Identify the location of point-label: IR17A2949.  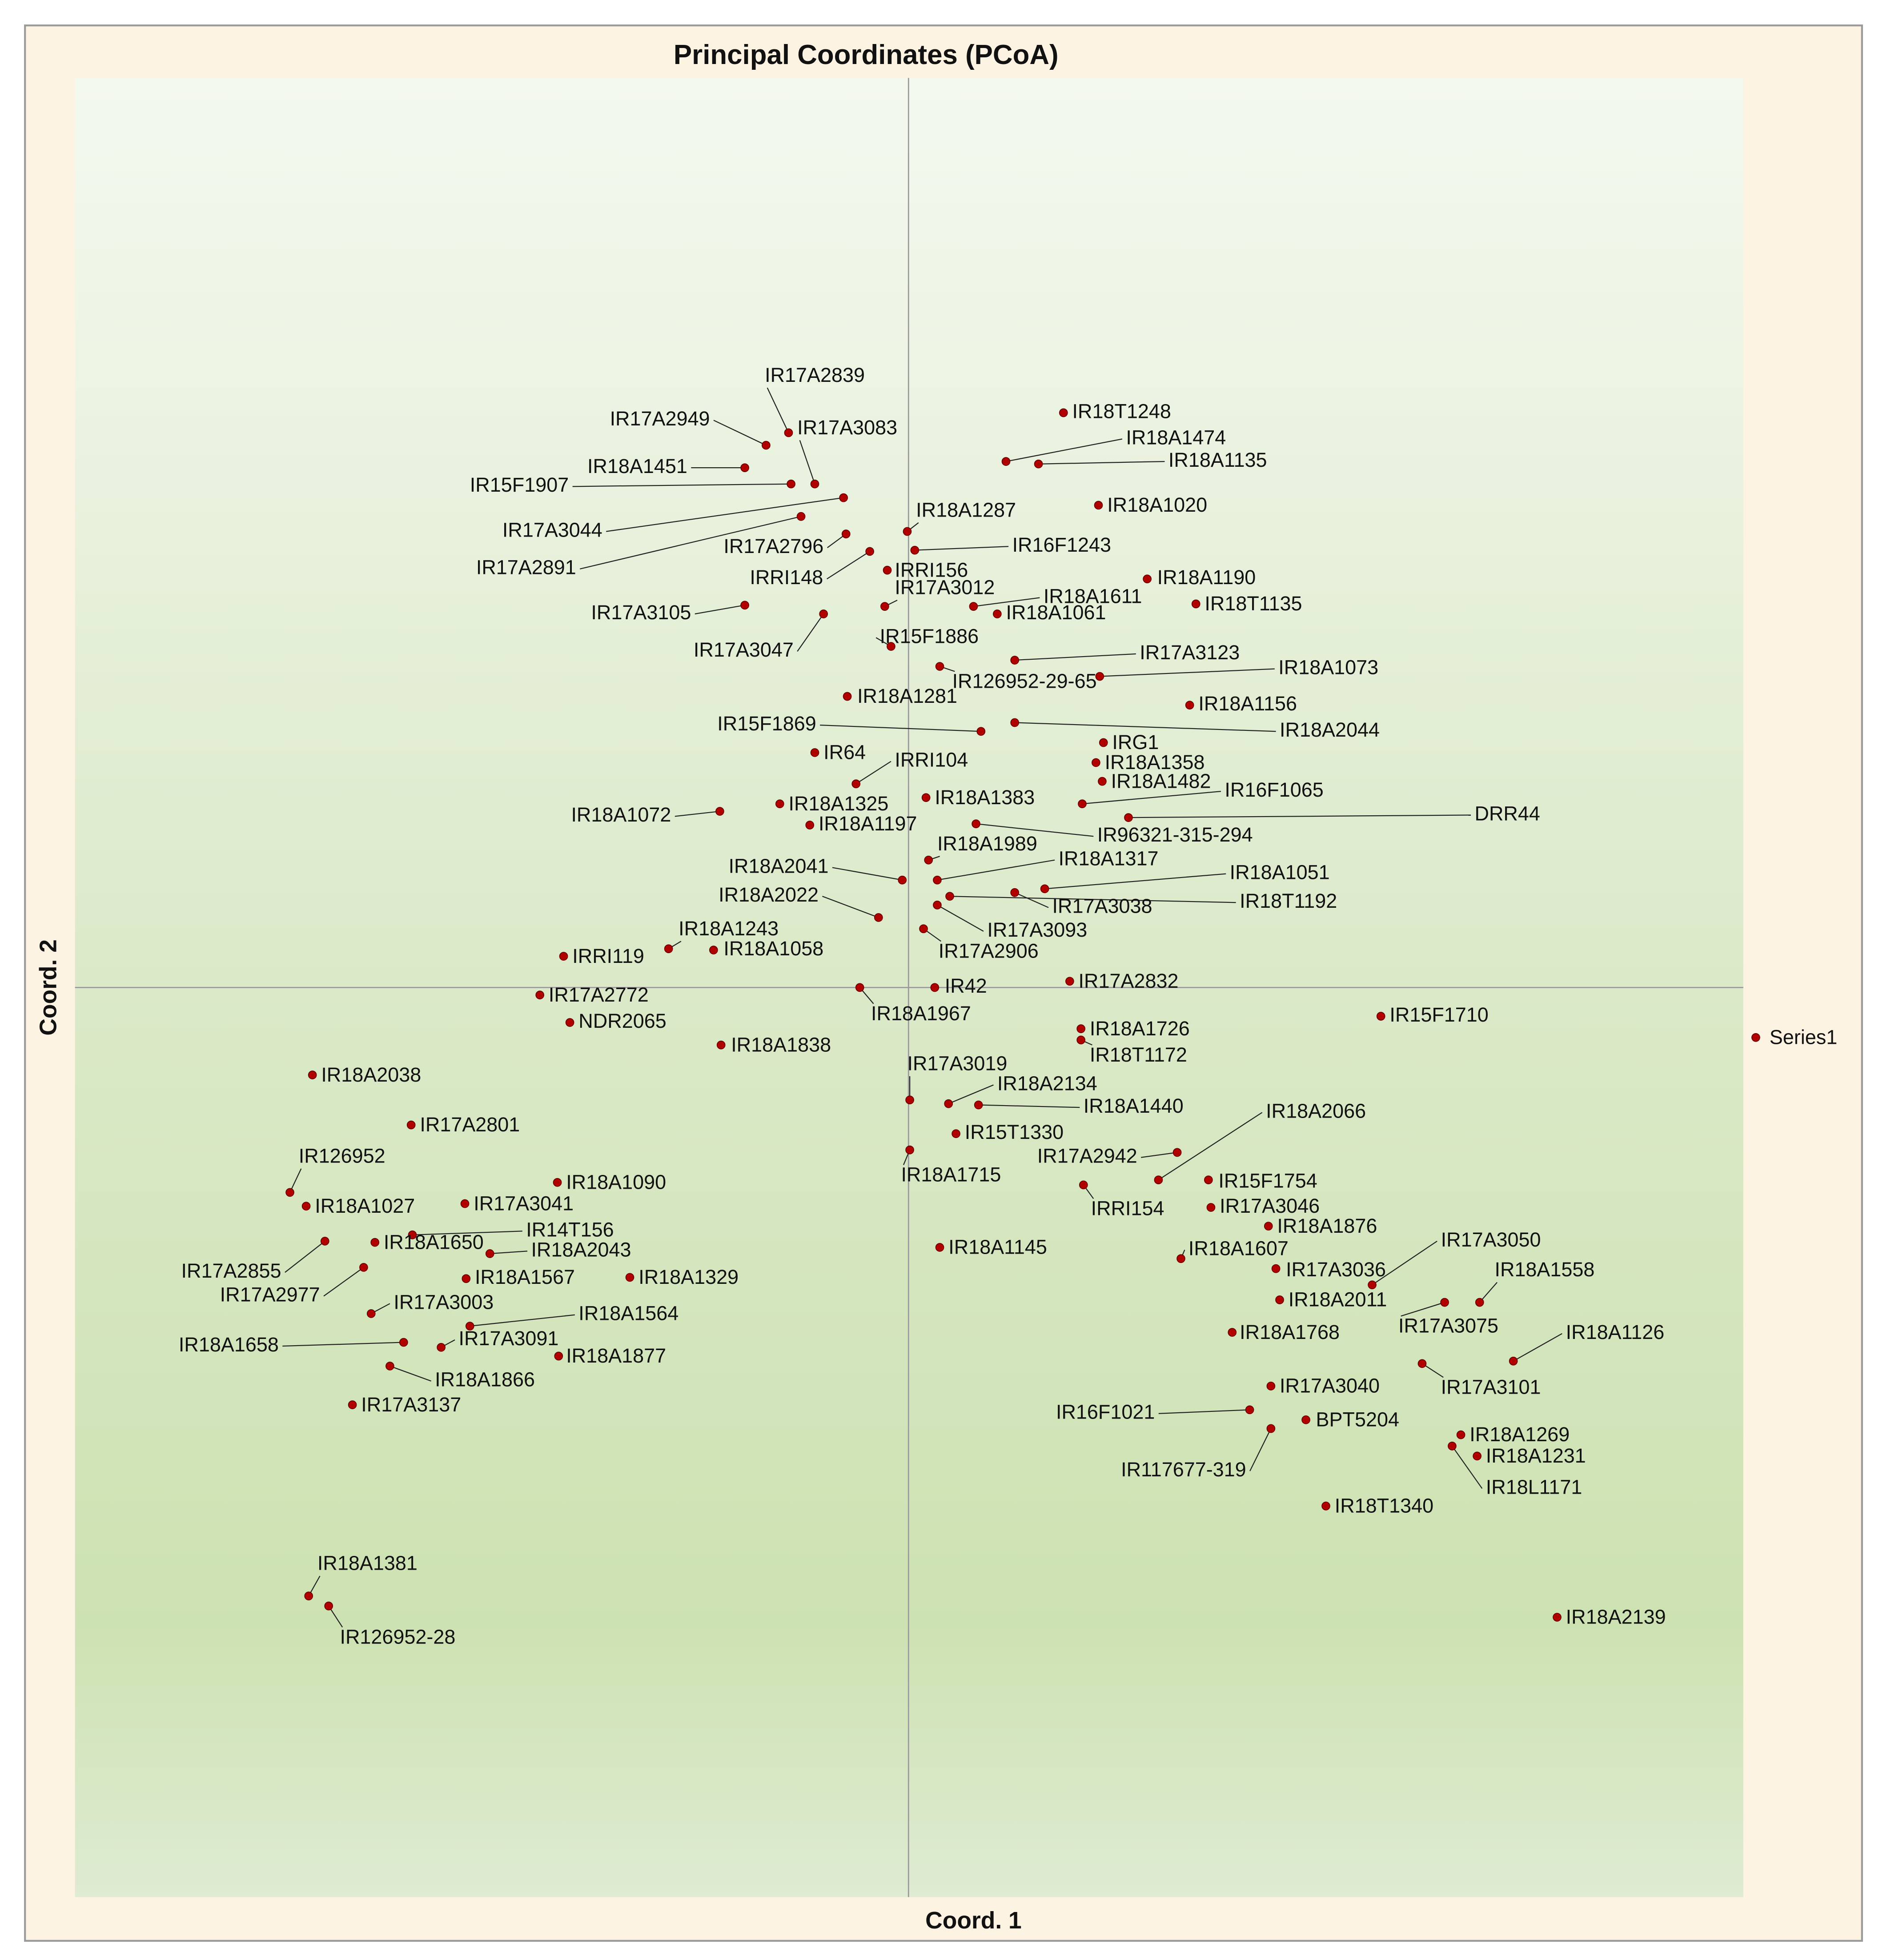
(660, 418).